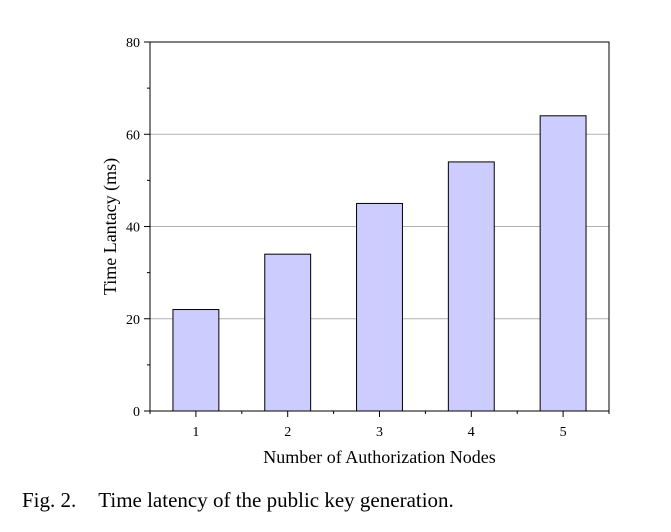 This screenshot has height=532, width=671. Describe the element at coordinates (136, 412) in the screenshot. I see `y-tick-label: 0` at that location.